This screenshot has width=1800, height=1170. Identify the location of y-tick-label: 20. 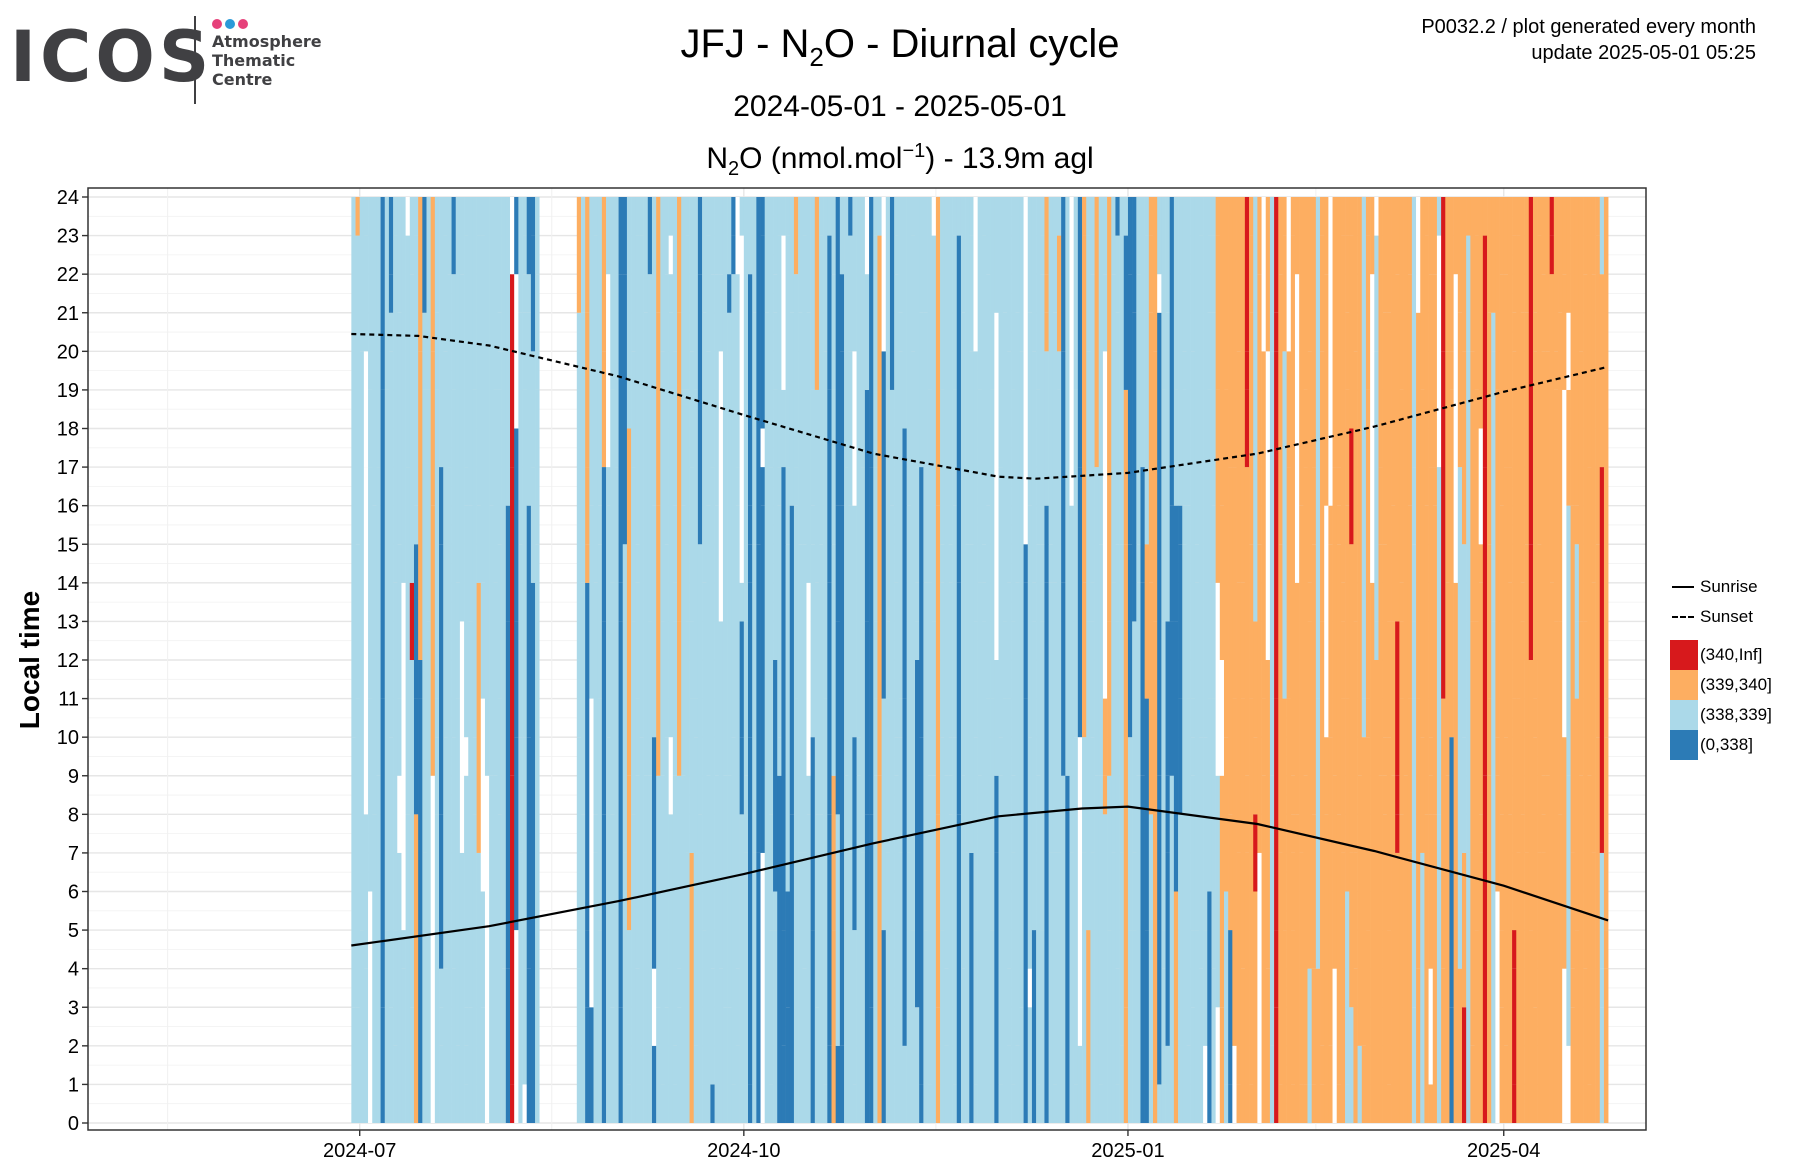
(68, 352).